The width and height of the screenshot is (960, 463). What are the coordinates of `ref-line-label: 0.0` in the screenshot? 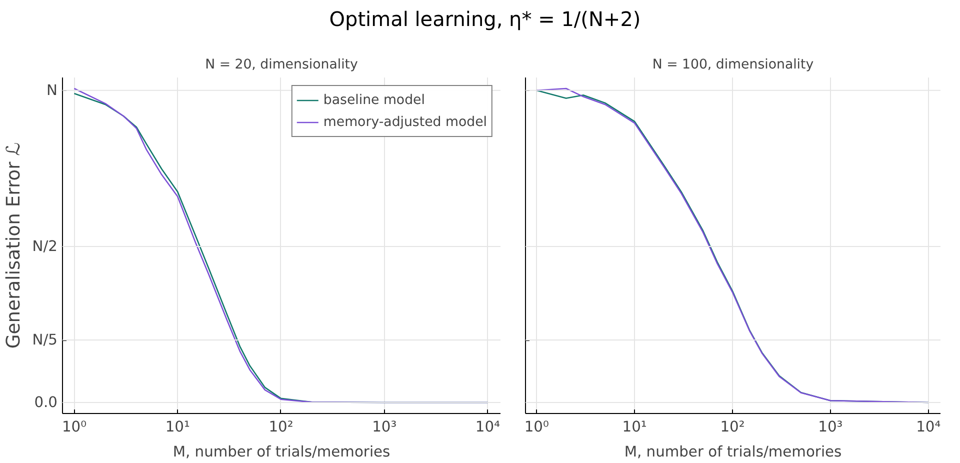 It's located at (46, 403).